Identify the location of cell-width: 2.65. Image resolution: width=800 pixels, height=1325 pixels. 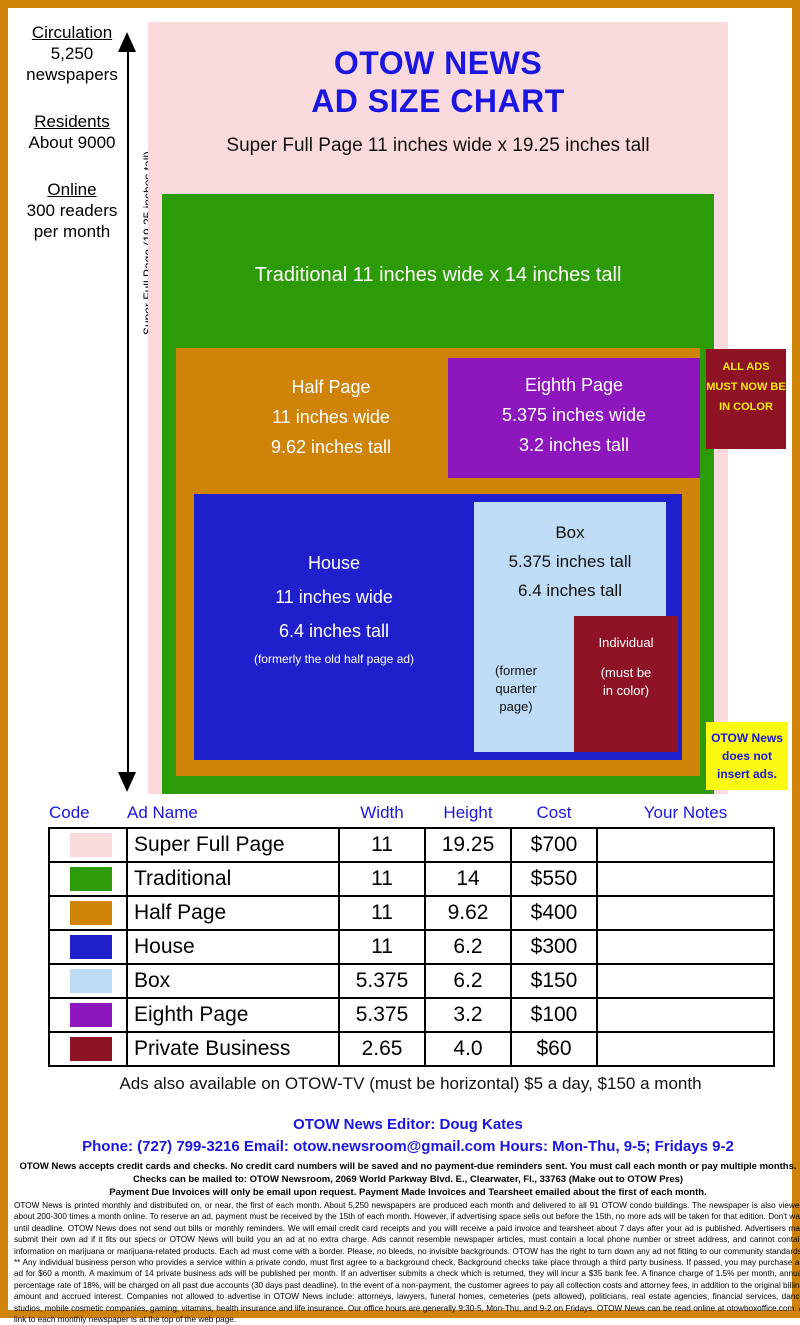
(382, 1049).